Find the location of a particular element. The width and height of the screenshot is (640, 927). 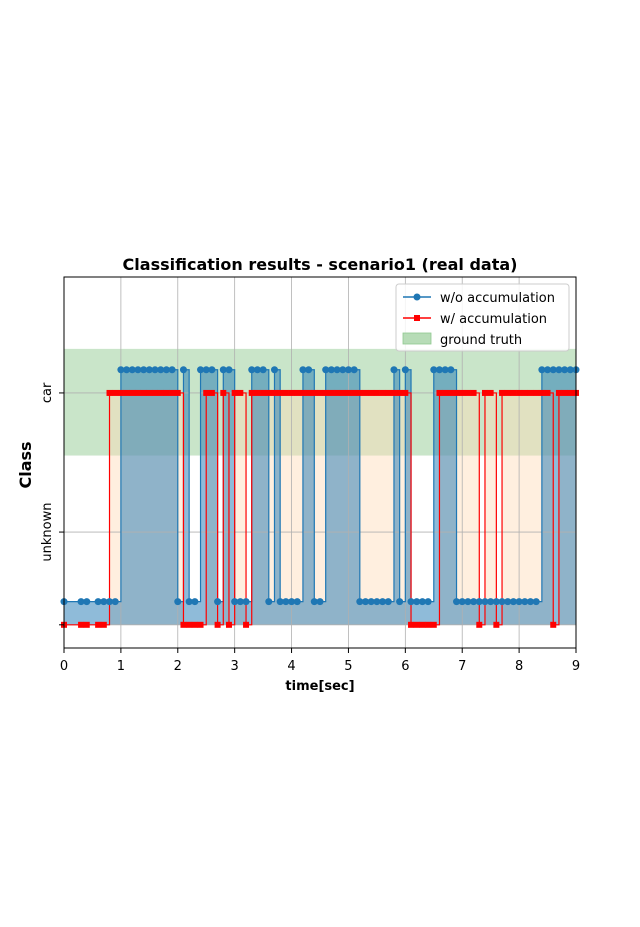

legend-label: w/ accumulation is located at coordinates (493, 319).